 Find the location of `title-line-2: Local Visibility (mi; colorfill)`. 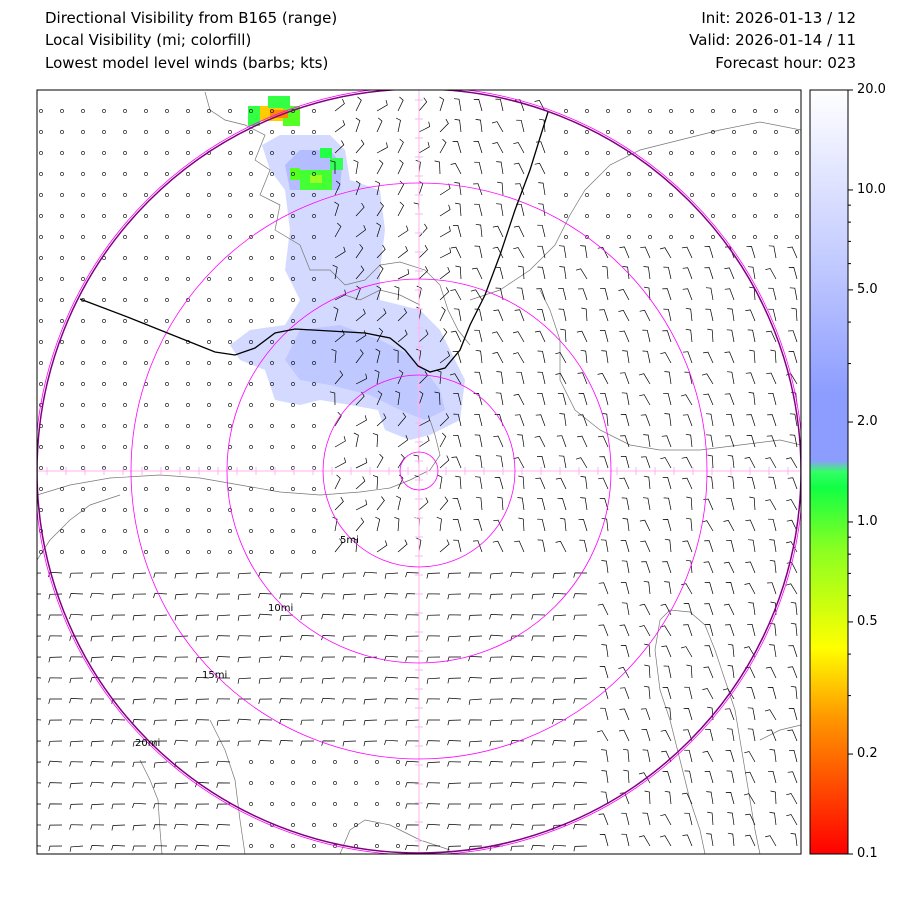

title-line-2: Local Visibility (mi; colorfill) is located at coordinates (148, 40).